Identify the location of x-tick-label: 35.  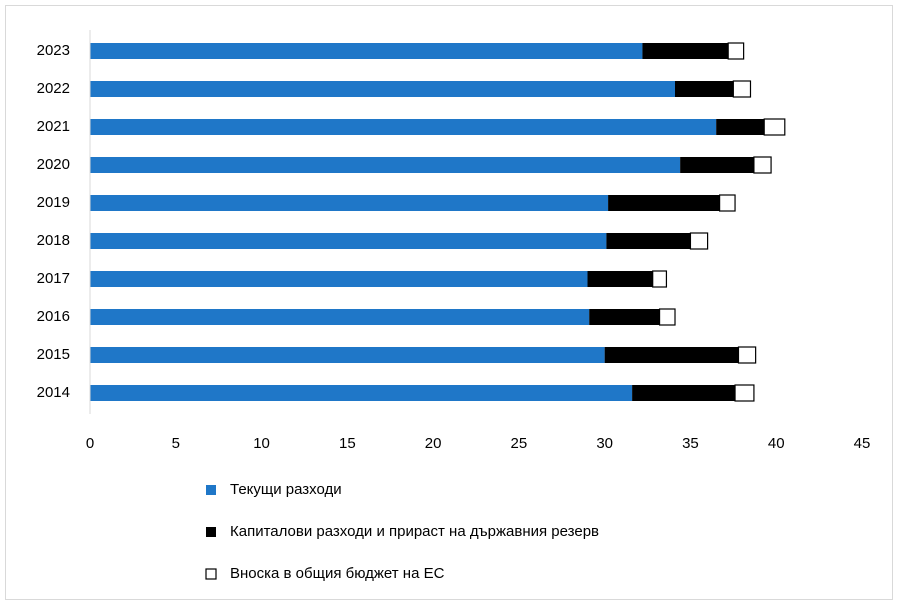
(690, 443).